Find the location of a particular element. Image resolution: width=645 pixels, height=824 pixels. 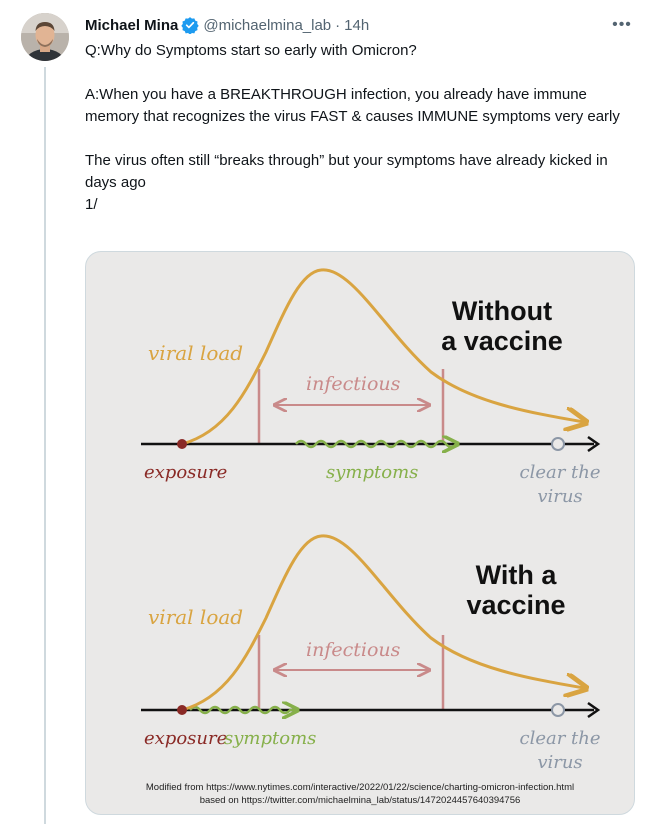

panel-title-line2: a vaccine is located at coordinates (502, 341).